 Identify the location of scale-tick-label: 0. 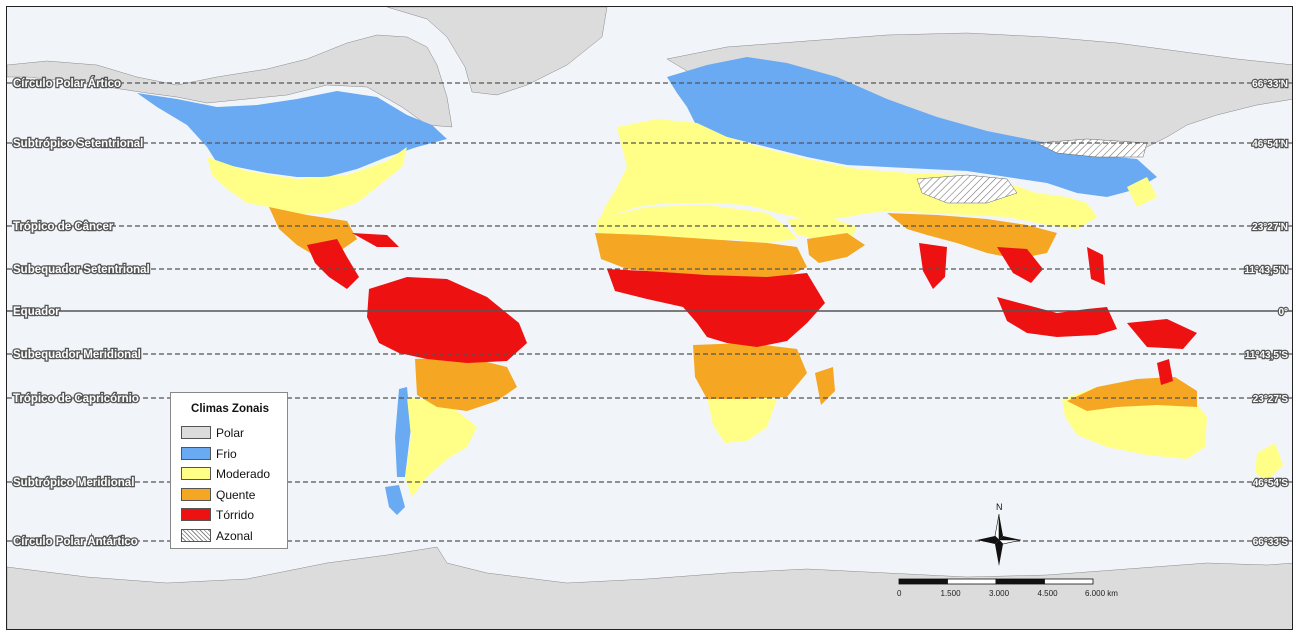
(899, 593).